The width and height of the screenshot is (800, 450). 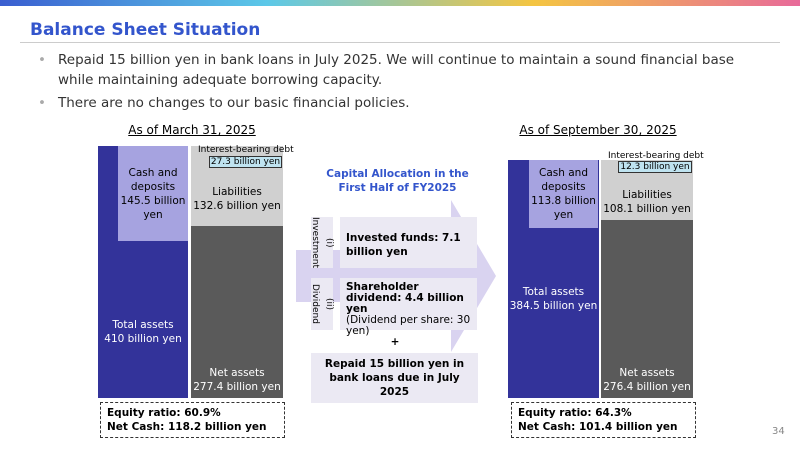 What do you see at coordinates (400, 42) in the screenshot?
I see `title-rule` at bounding box center [400, 42].